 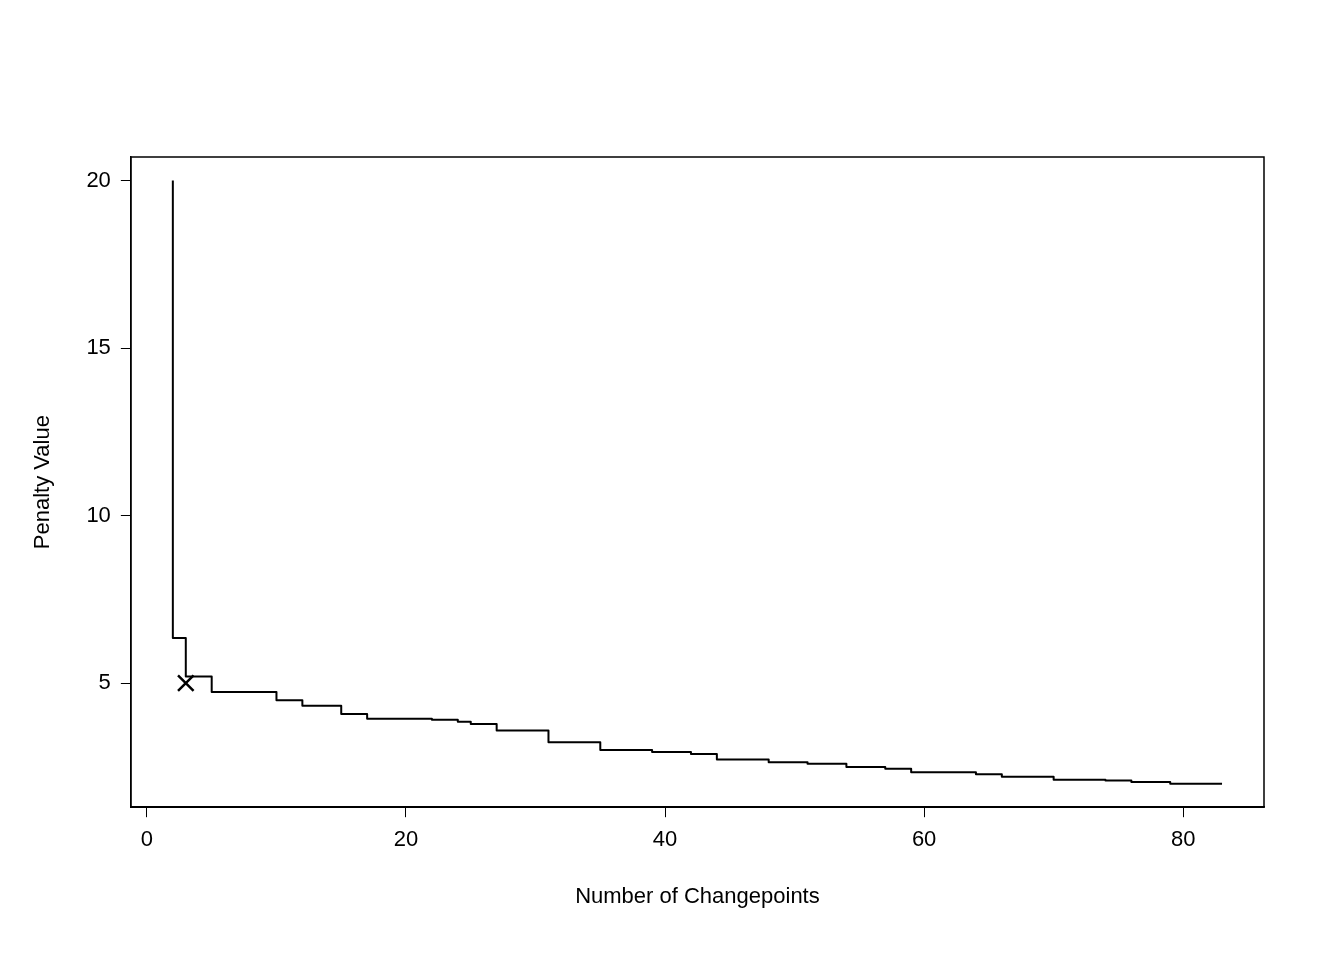 I want to click on y-tick-label: 10, so click(x=98, y=514).